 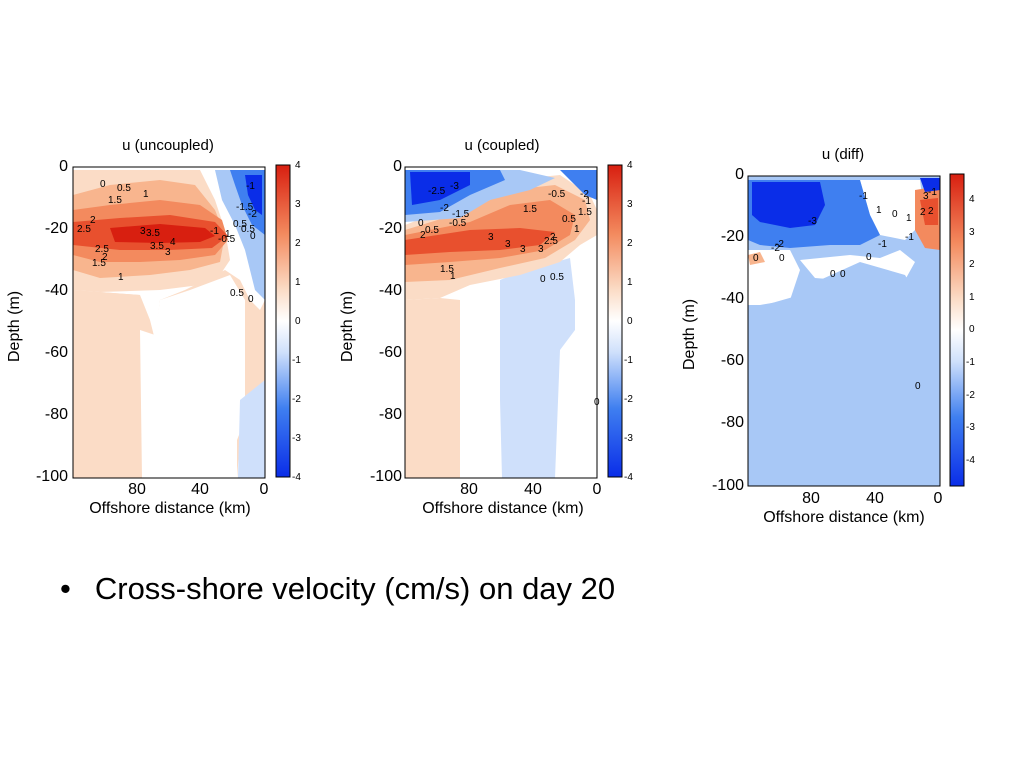 What do you see at coordinates (245, 207) in the screenshot?
I see `contour-label: -1.5` at bounding box center [245, 207].